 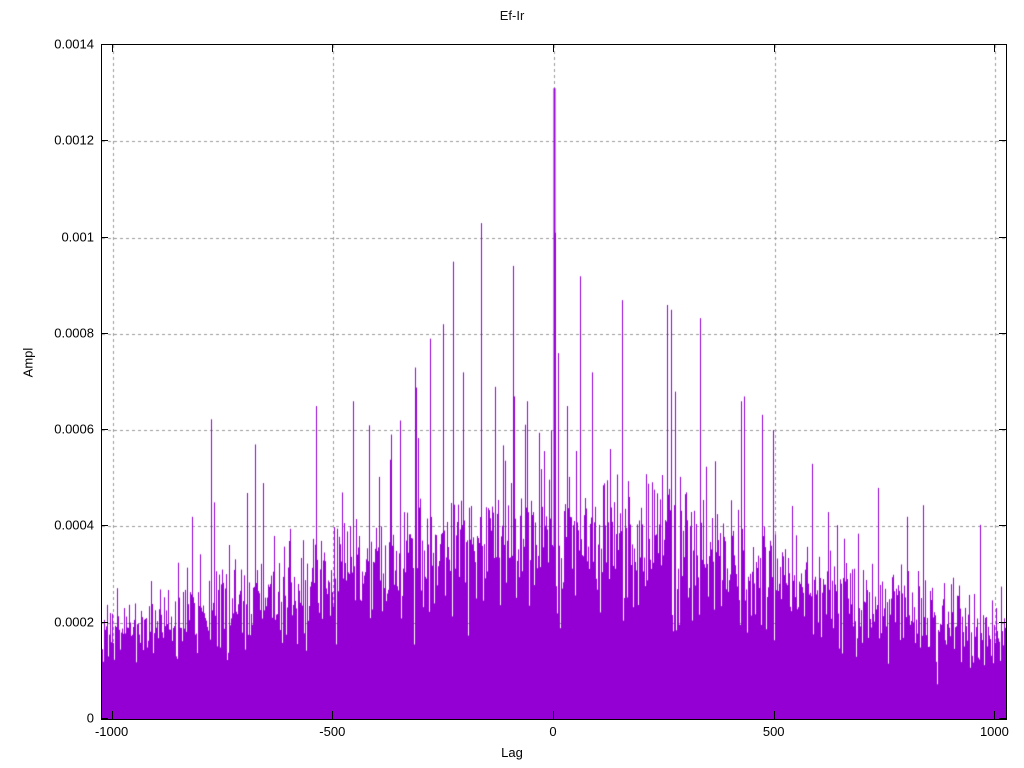 What do you see at coordinates (74, 429) in the screenshot?
I see `y-tick-label: 0.0006` at bounding box center [74, 429].